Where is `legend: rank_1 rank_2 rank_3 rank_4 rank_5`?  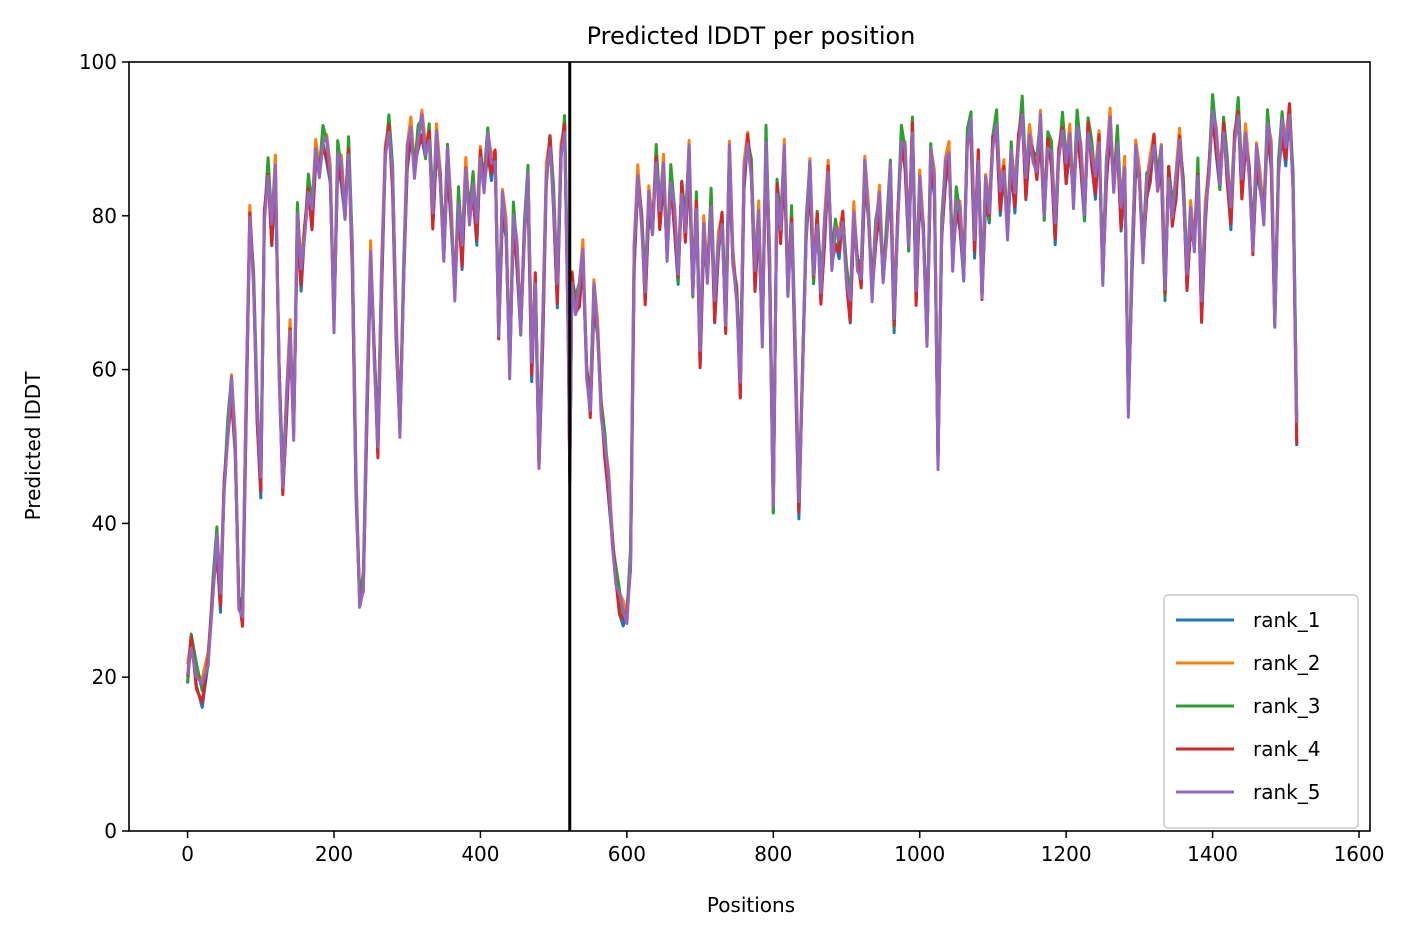 legend: rank_1 rank_2 rank_3 rank_4 rank_5 is located at coordinates (1261, 711).